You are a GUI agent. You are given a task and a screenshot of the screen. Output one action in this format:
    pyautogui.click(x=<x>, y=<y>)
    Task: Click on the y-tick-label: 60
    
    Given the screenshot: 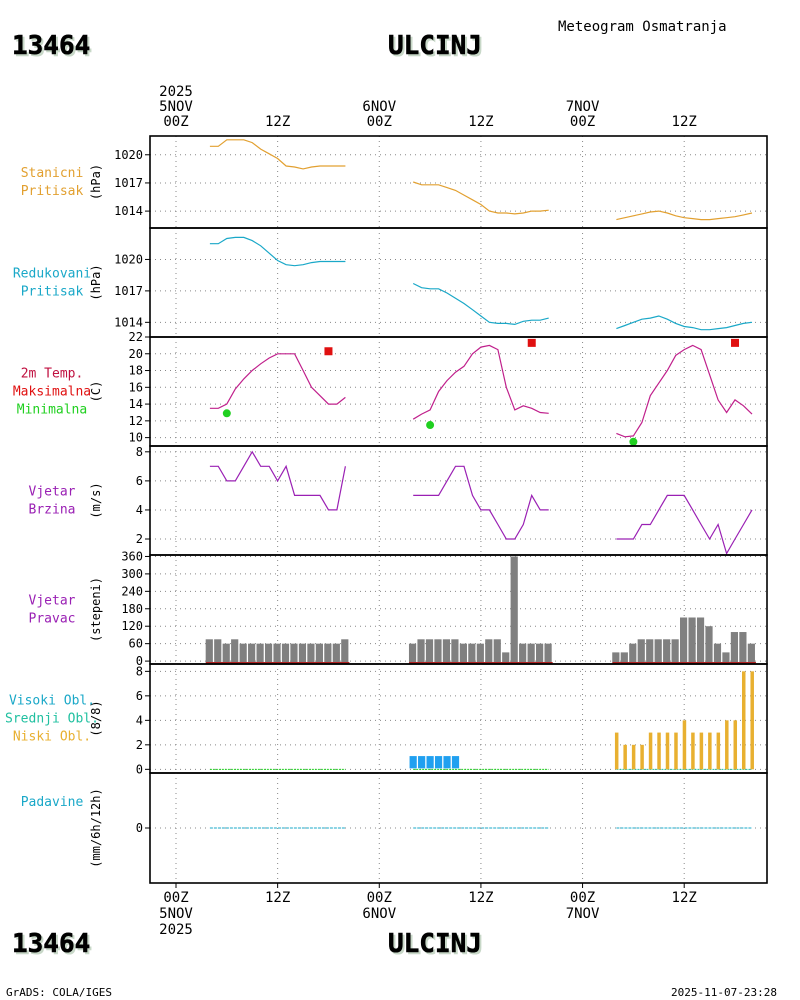 What is the action you would take?
    pyautogui.click(x=136, y=644)
    